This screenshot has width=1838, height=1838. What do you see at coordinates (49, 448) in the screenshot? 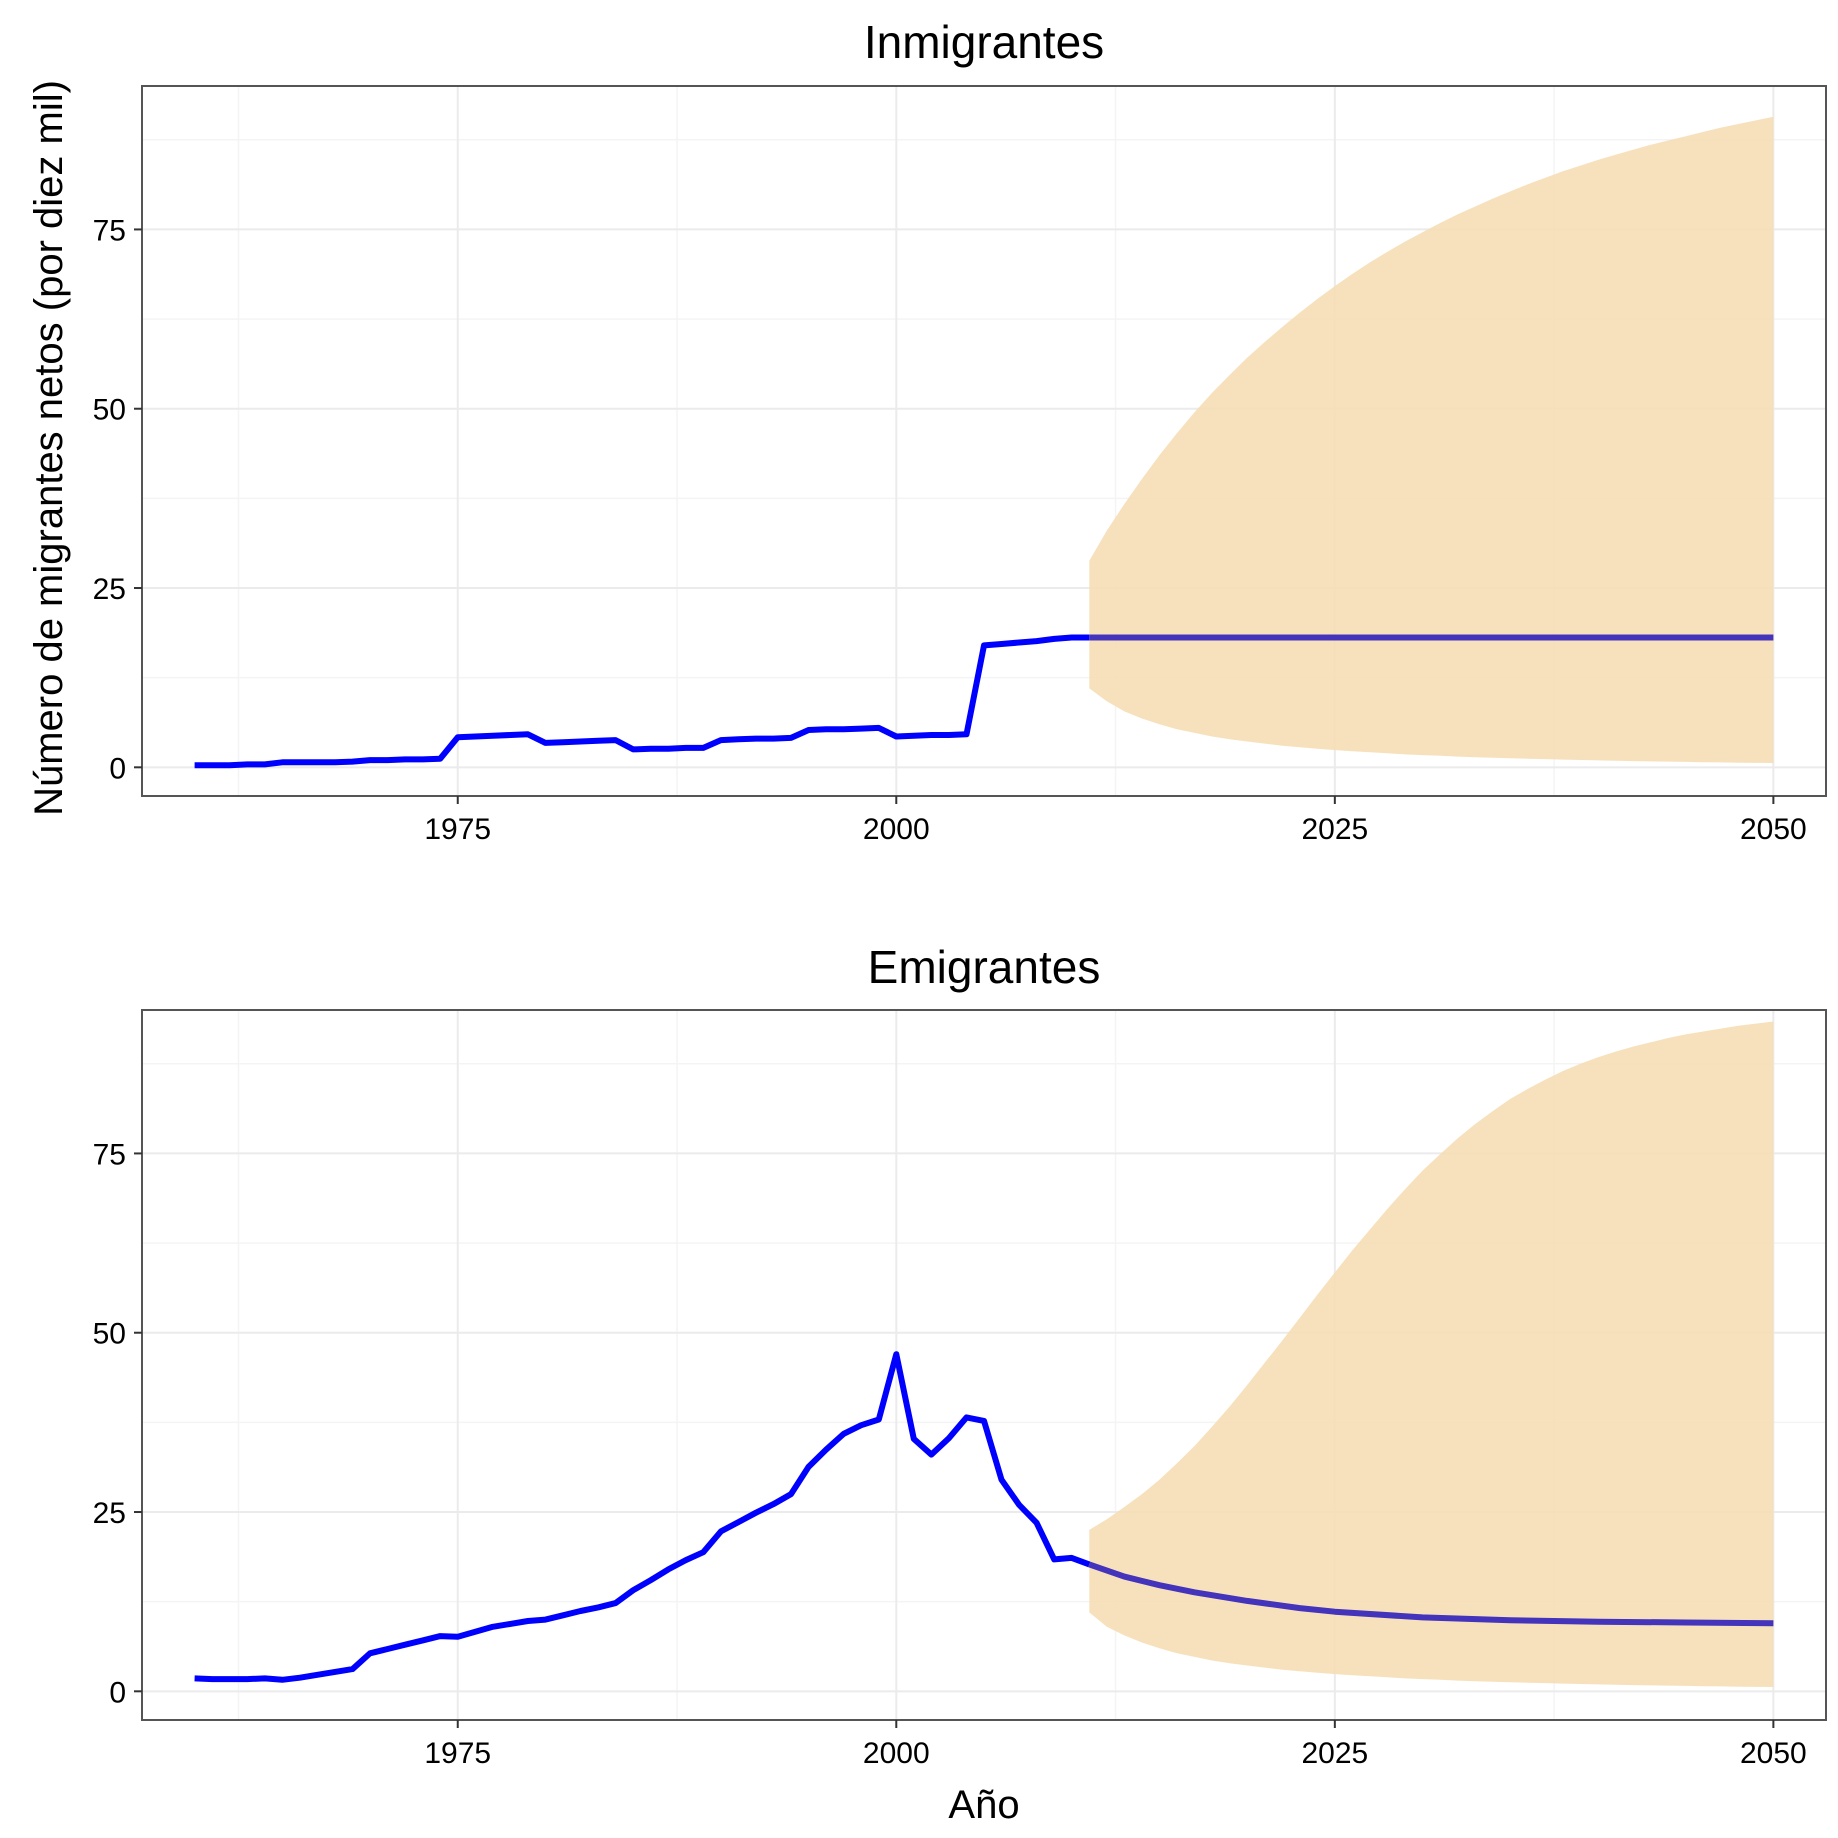
I see `y-axis-title: Número de migrantes netos (por diez mil)` at bounding box center [49, 448].